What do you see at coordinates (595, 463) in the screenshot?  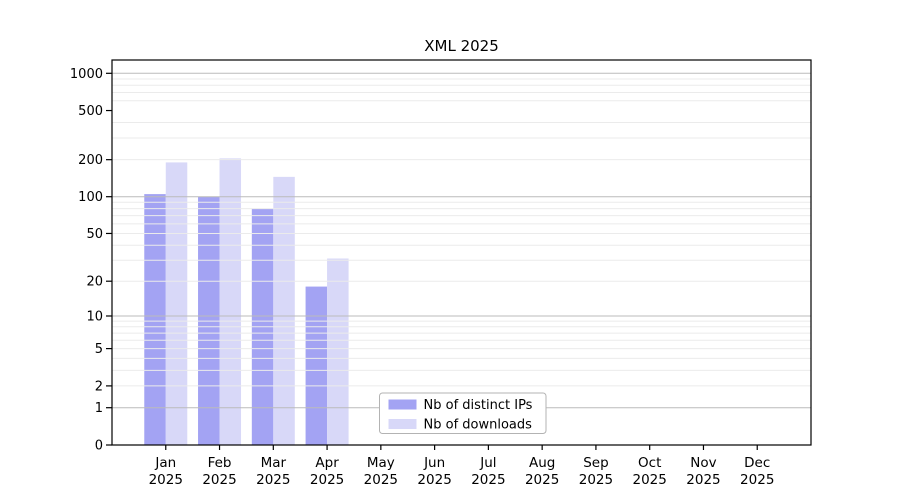 I see `x-tick-label-month: Sep` at bounding box center [595, 463].